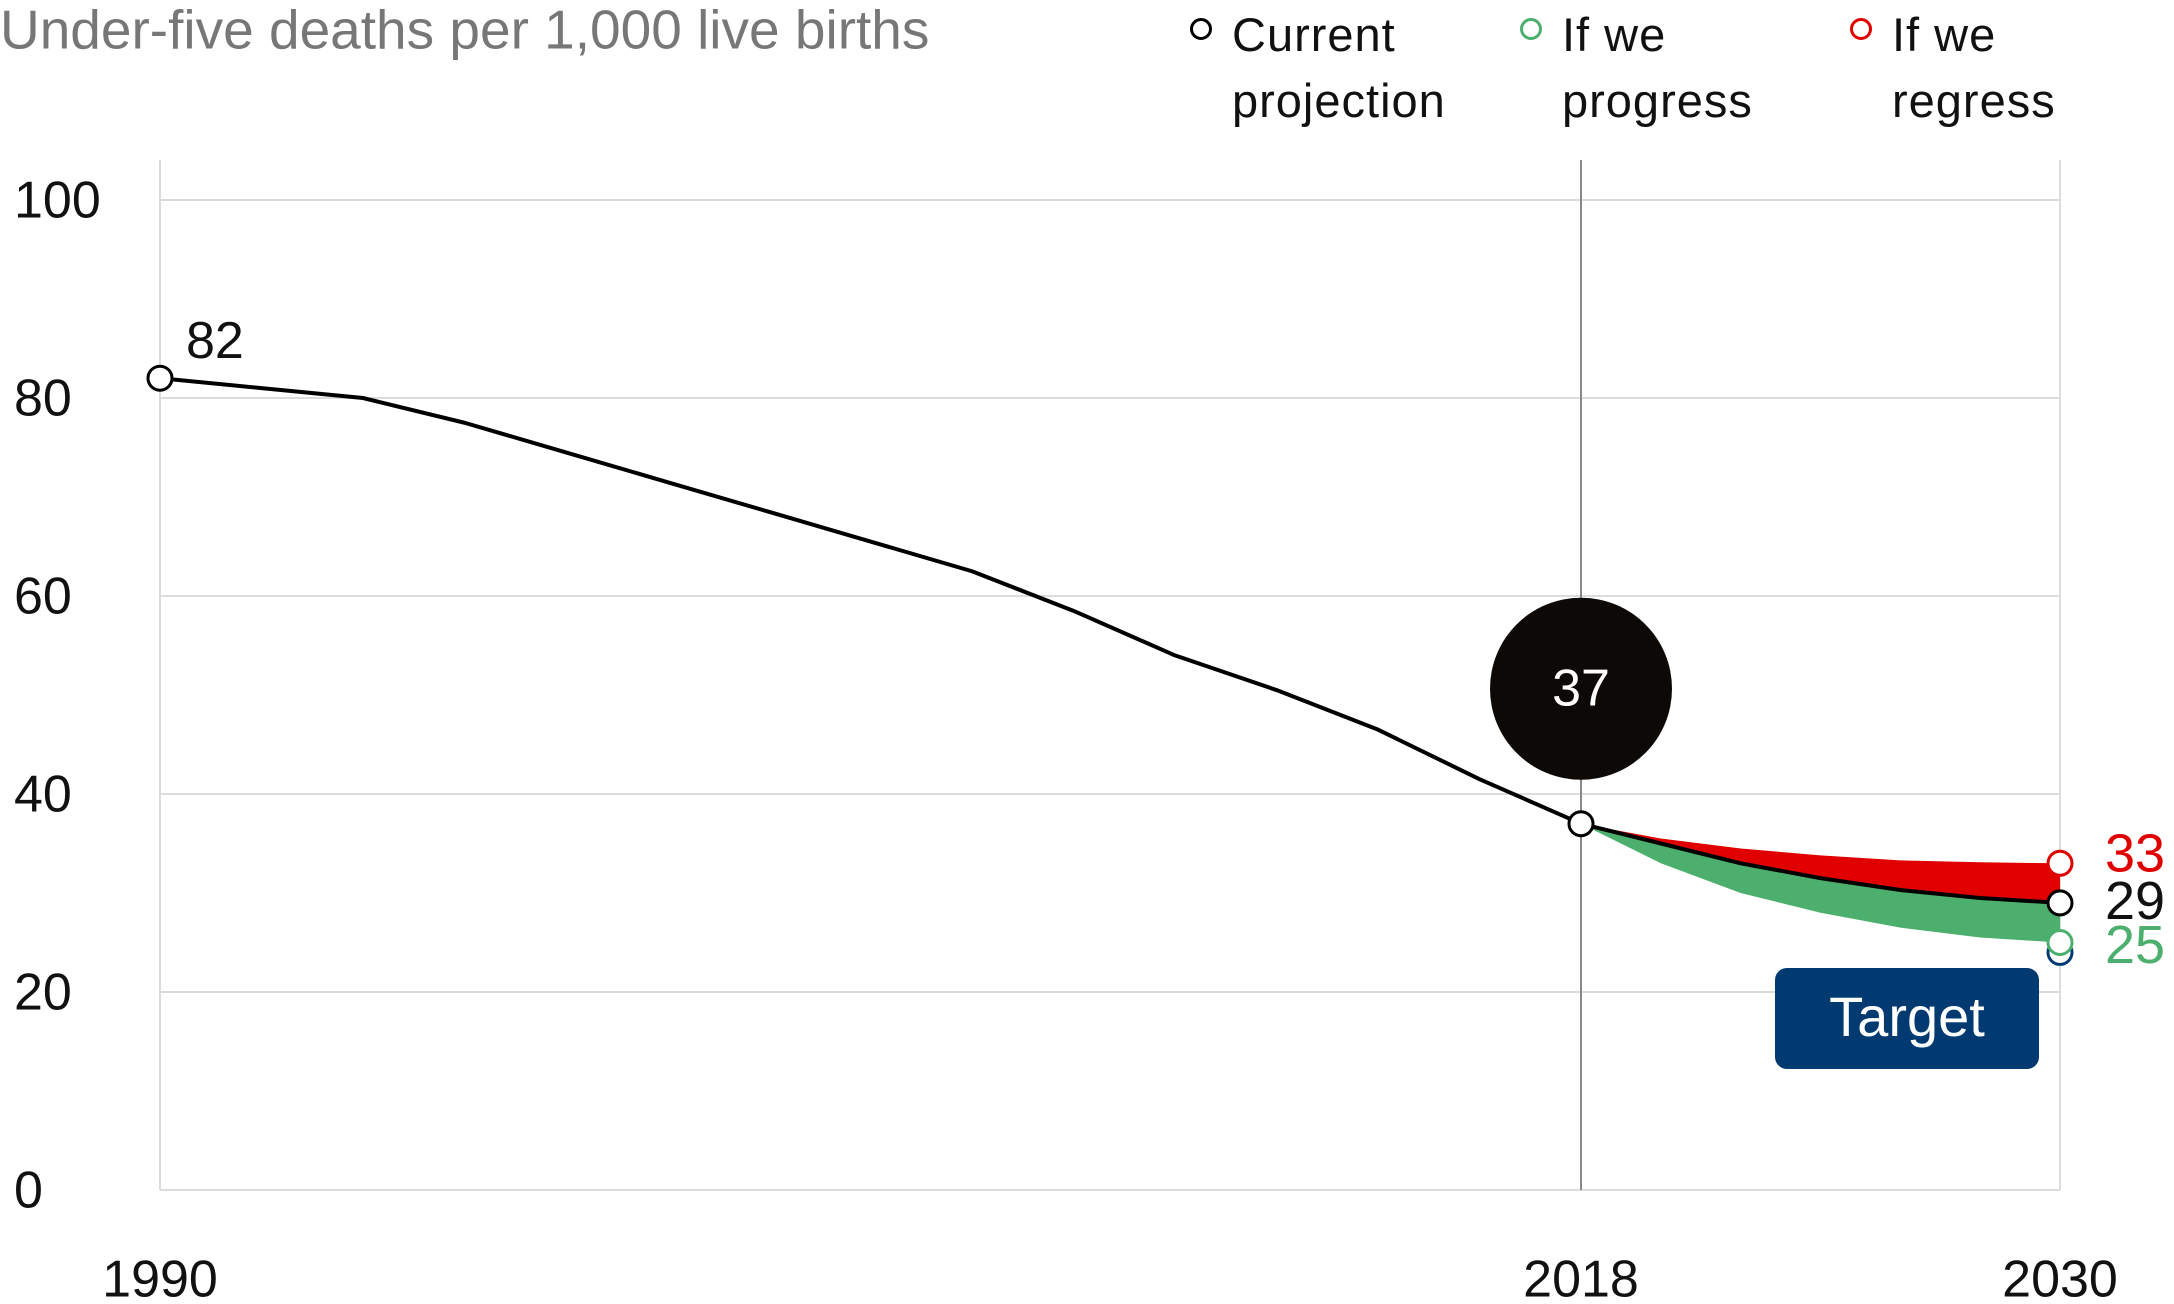 This screenshot has width=2174, height=1304. Describe the element at coordinates (2060, 1277) in the screenshot. I see `x-tick-label: 2030` at that location.